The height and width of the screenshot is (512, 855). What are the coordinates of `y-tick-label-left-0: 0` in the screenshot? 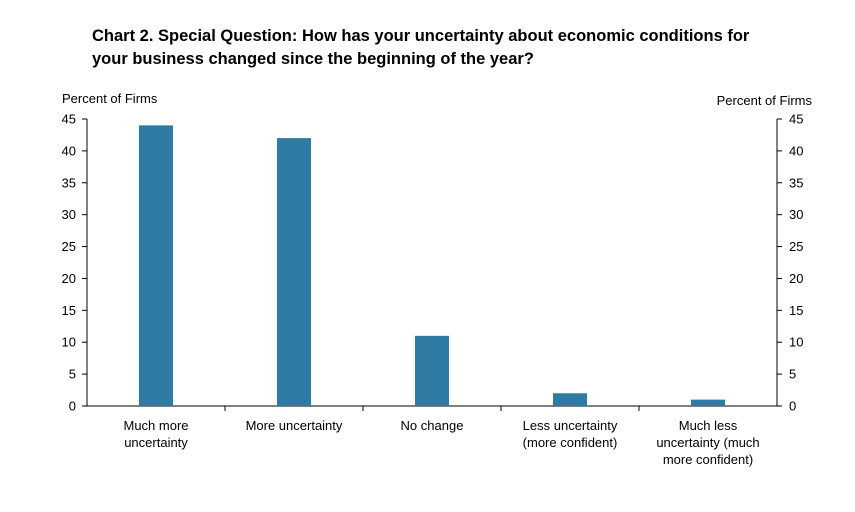 It's located at (72, 406).